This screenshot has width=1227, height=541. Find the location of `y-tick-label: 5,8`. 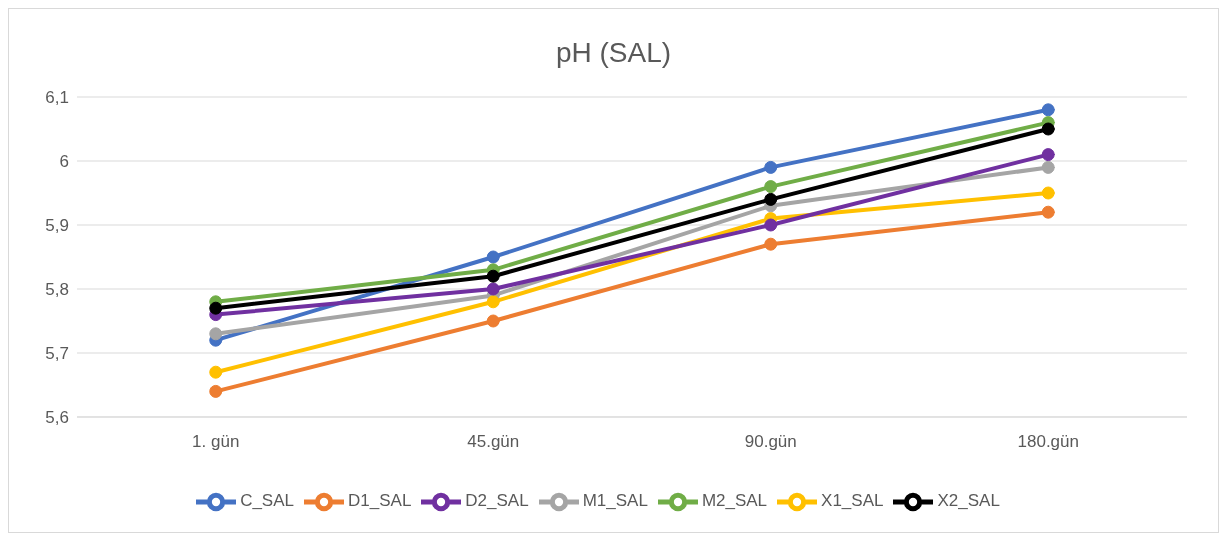

y-tick-label: 5,8 is located at coordinates (57, 290).